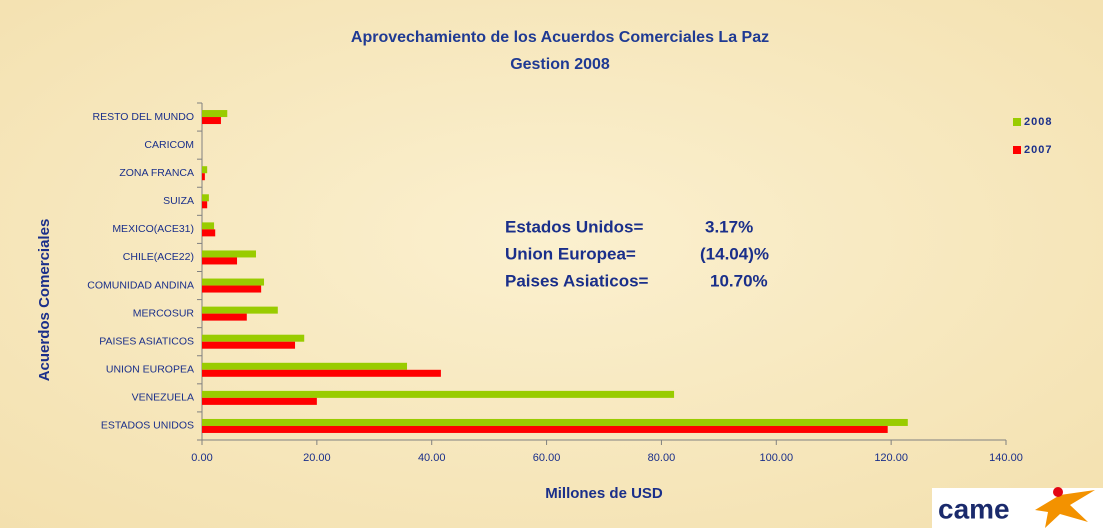 This screenshot has width=1103, height=528. Describe the element at coordinates (44, 300) in the screenshot. I see `y-axis-title: Acuerdos Comerciales` at that location.